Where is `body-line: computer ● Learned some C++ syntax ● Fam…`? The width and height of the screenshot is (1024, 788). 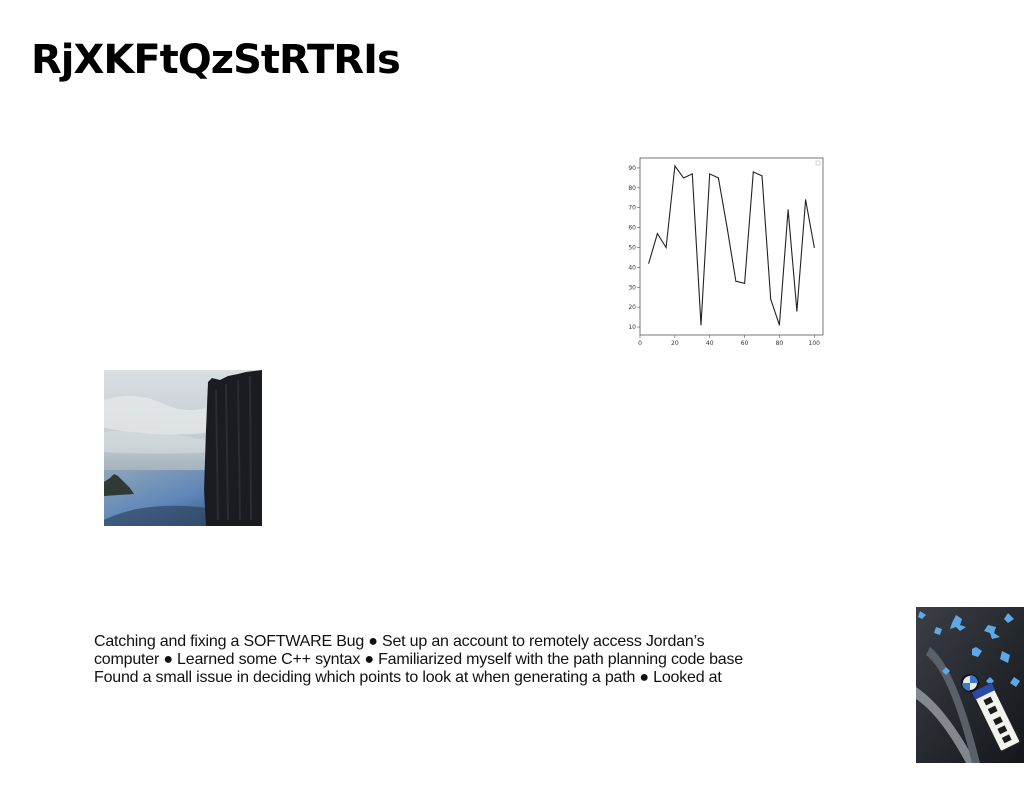
body-line: computer ● Learned some C++ syntax ● Fam… is located at coordinates (418, 659).